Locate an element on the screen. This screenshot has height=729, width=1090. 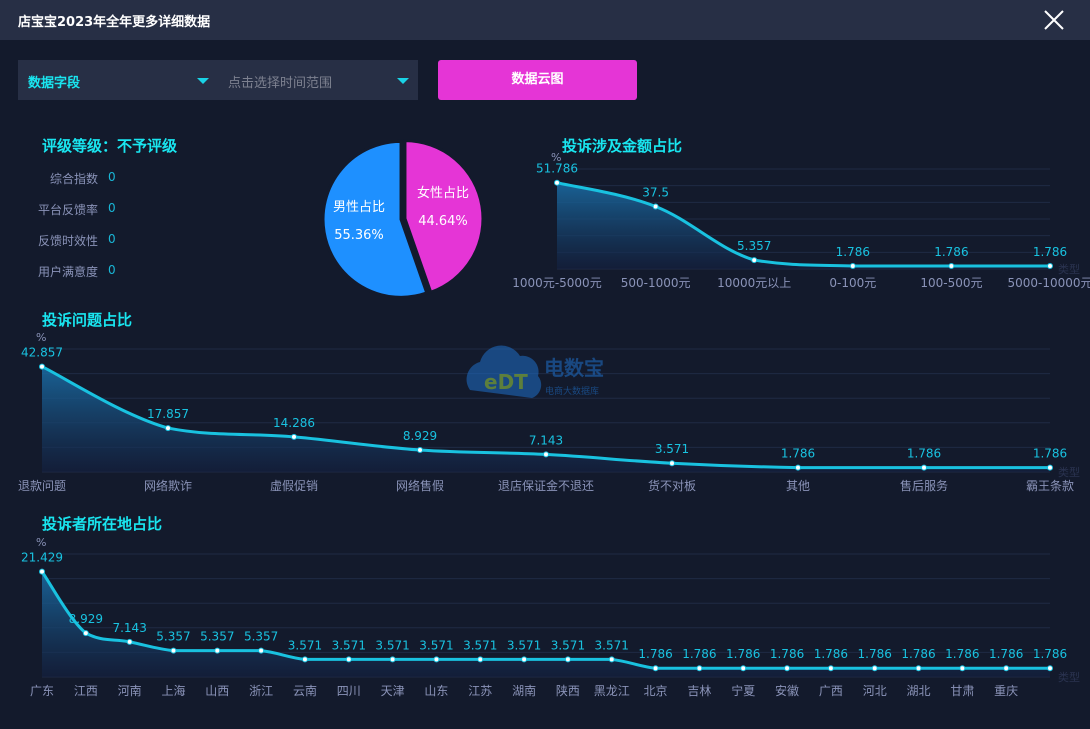
pie-slice-label: 44.64% is located at coordinates (443, 221).